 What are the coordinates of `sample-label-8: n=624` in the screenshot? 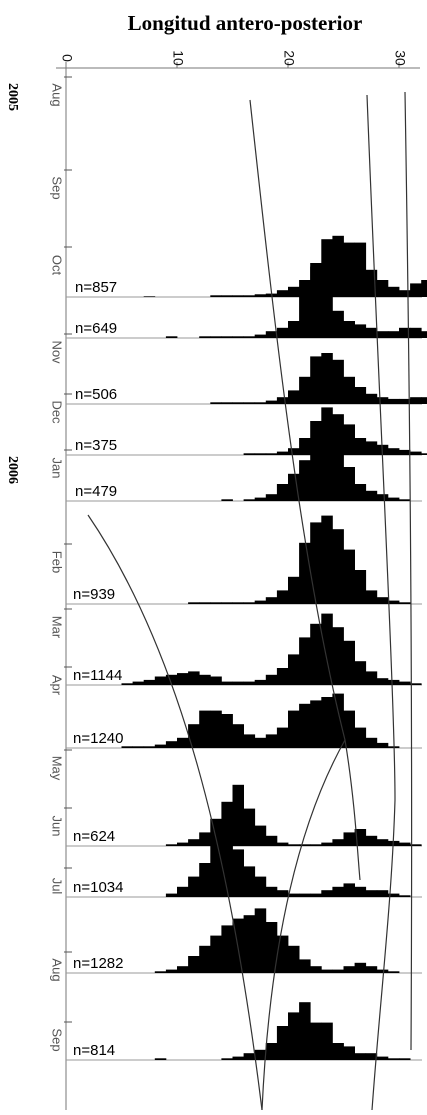 It's located at (94, 836).